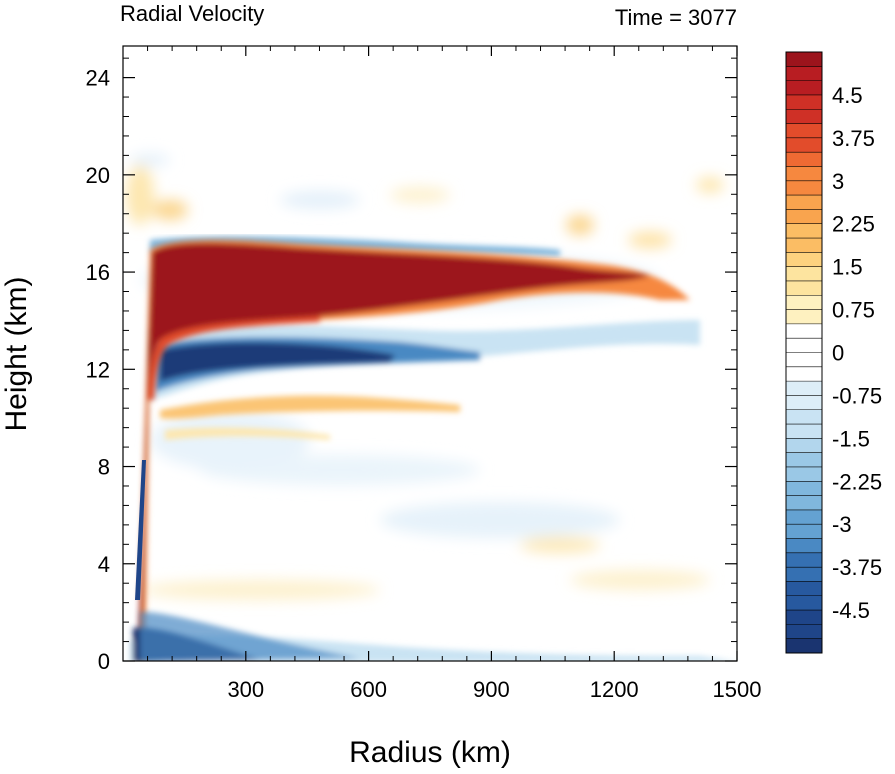  What do you see at coordinates (140, 530) in the screenshot?
I see `eyewall-blue-sliver` at bounding box center [140, 530].